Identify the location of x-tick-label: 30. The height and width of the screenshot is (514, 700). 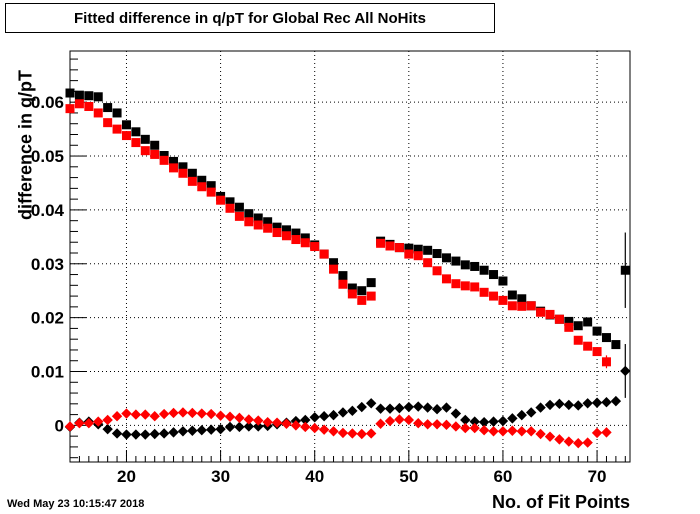
(220, 476).